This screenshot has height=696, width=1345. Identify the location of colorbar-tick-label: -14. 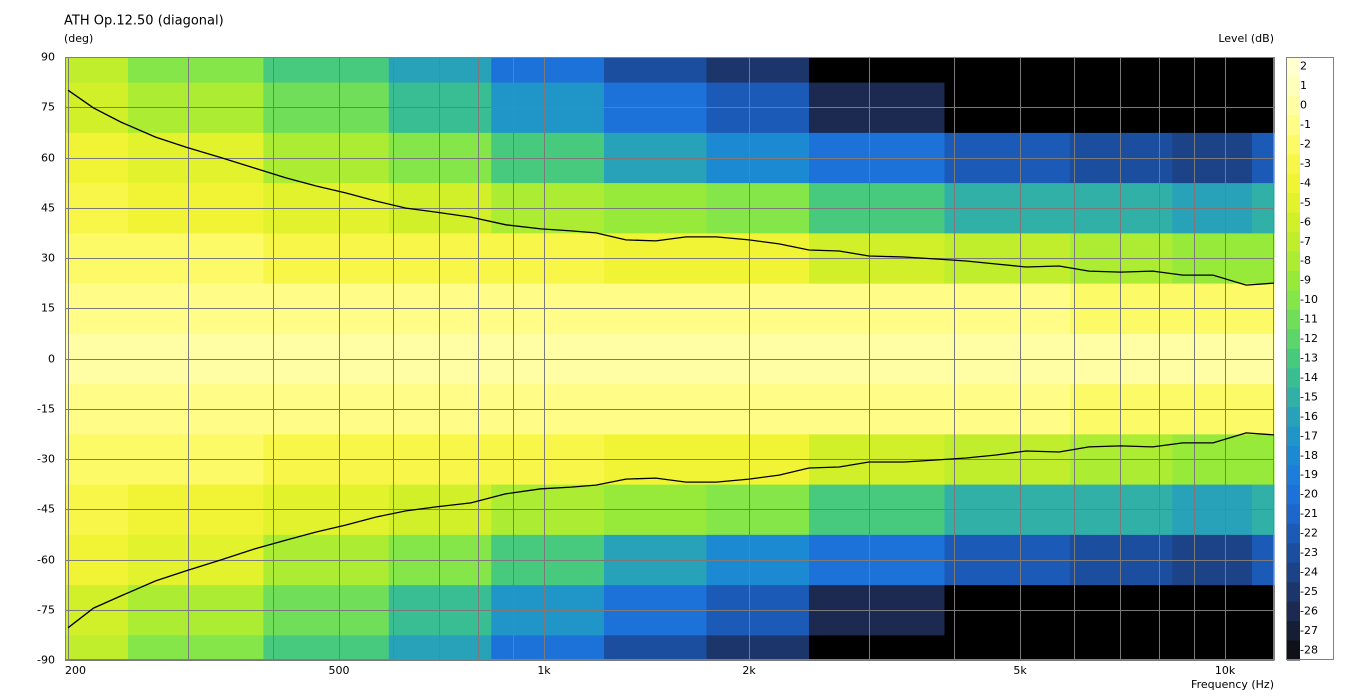
(1309, 377).